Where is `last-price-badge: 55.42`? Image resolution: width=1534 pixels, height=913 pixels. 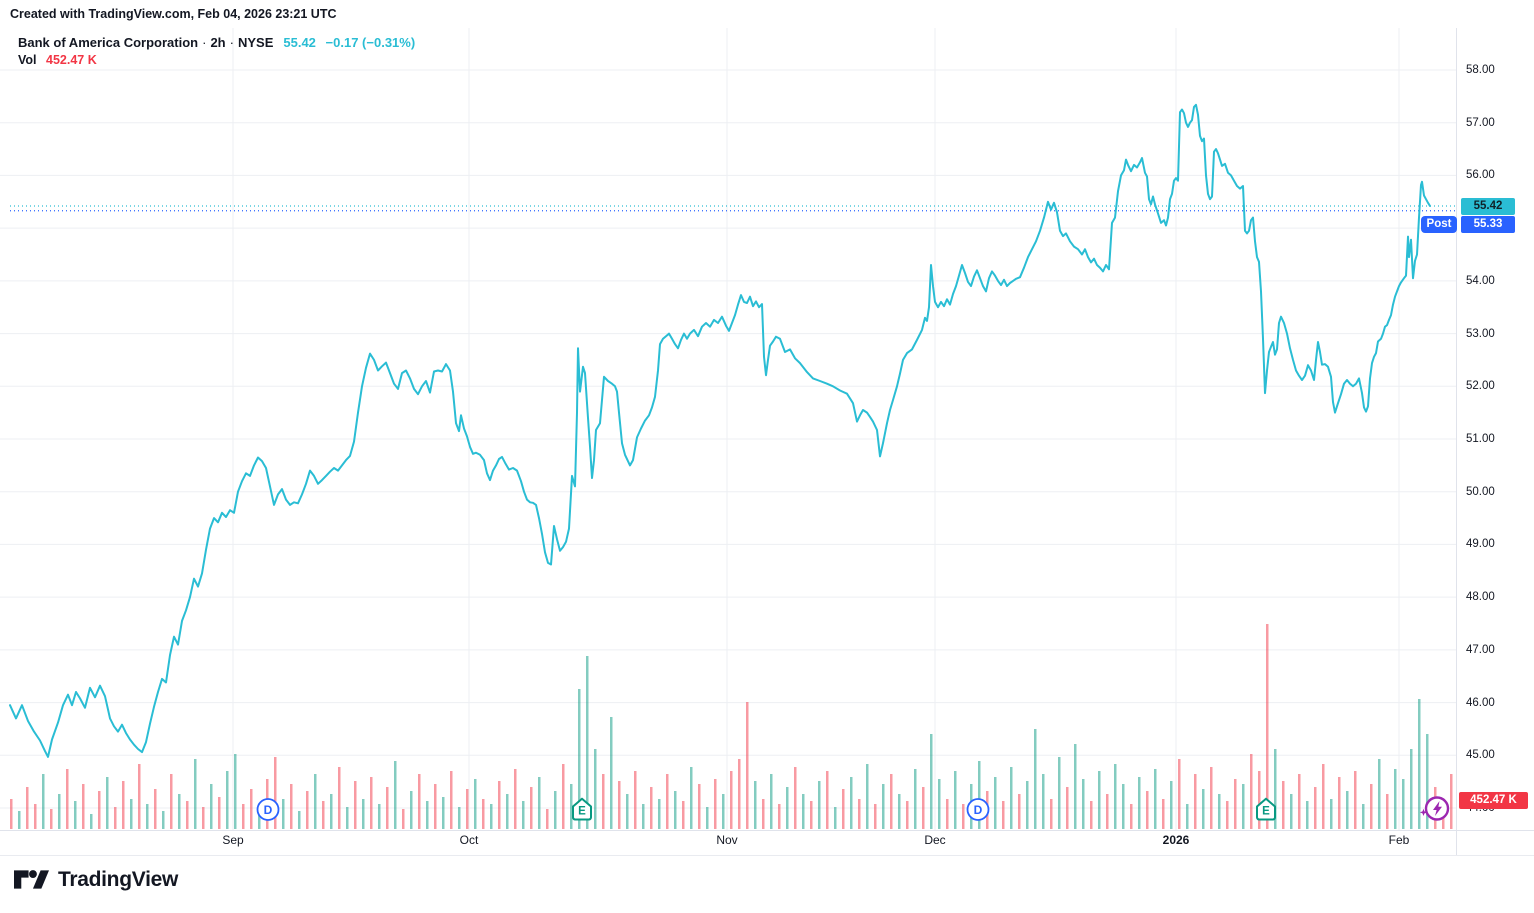 last-price-badge: 55.42 is located at coordinates (1488, 206).